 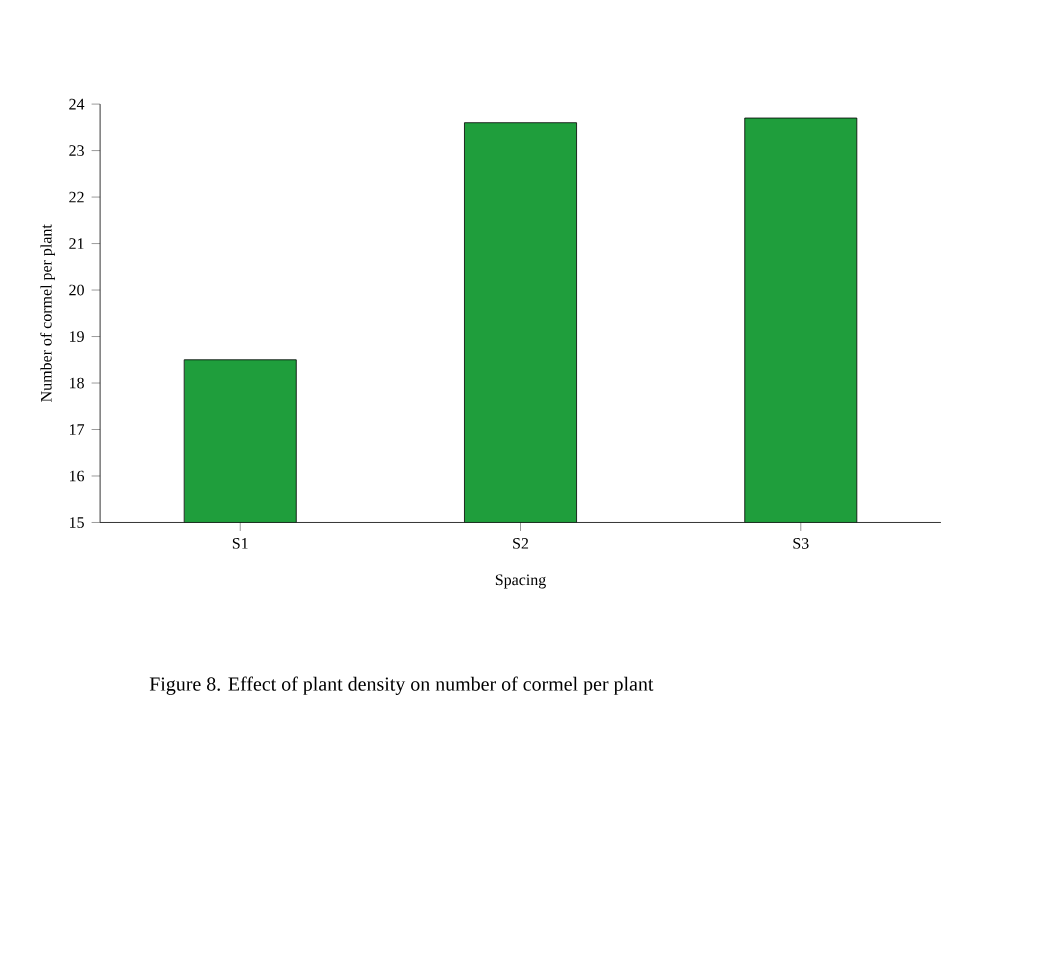 What do you see at coordinates (76, 383) in the screenshot?
I see `y-tick-label: 18` at bounding box center [76, 383].